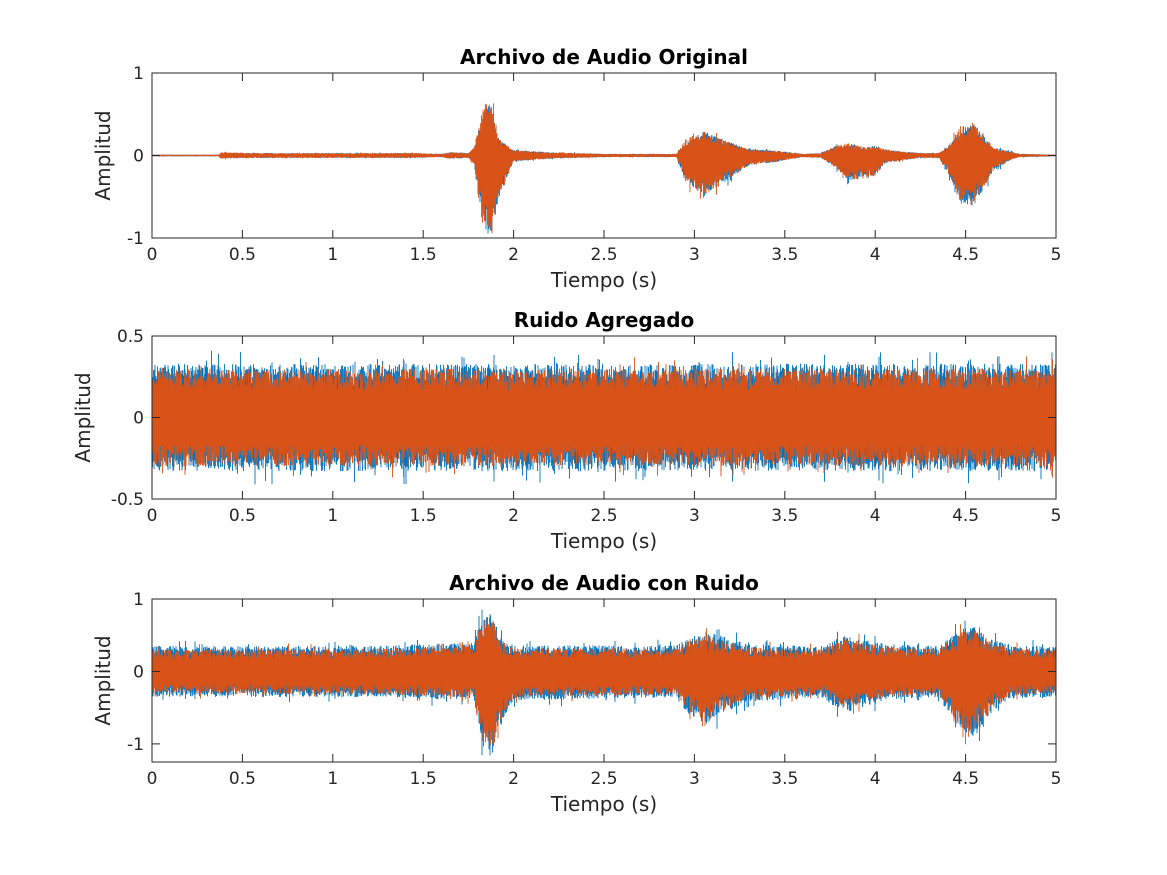 This screenshot has height=875, width=1167. I want to click on y-tick-label: -0.5, so click(127, 500).